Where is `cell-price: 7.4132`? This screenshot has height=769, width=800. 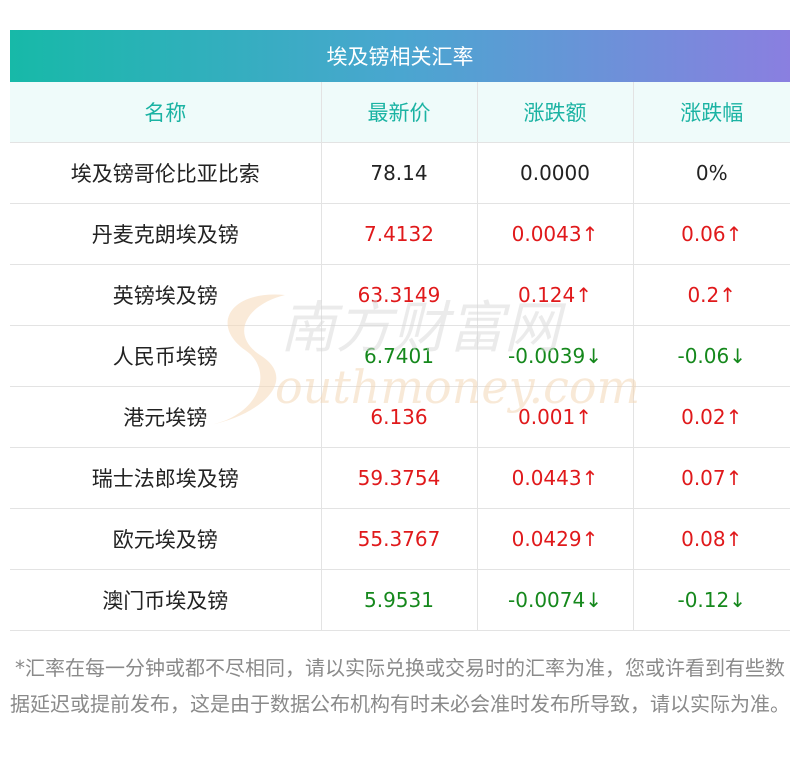
cell-price: 7.4132 is located at coordinates (399, 234).